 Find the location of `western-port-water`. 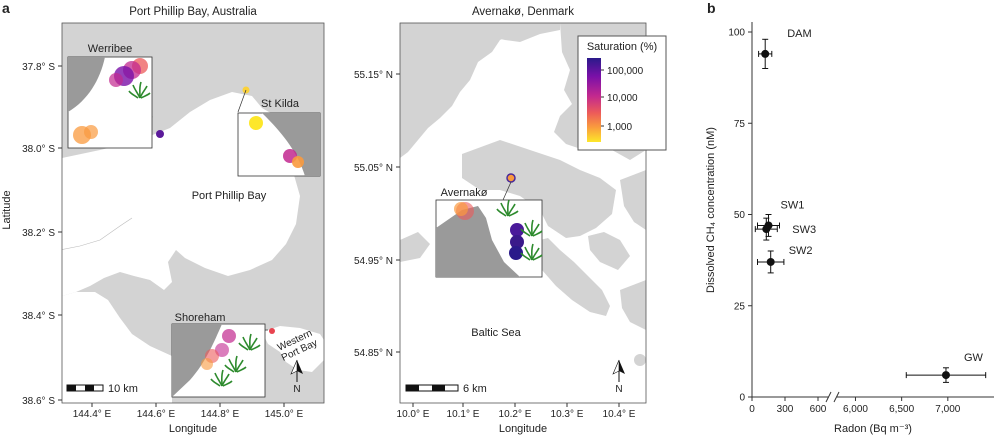

western-port-water is located at coordinates (293, 349).